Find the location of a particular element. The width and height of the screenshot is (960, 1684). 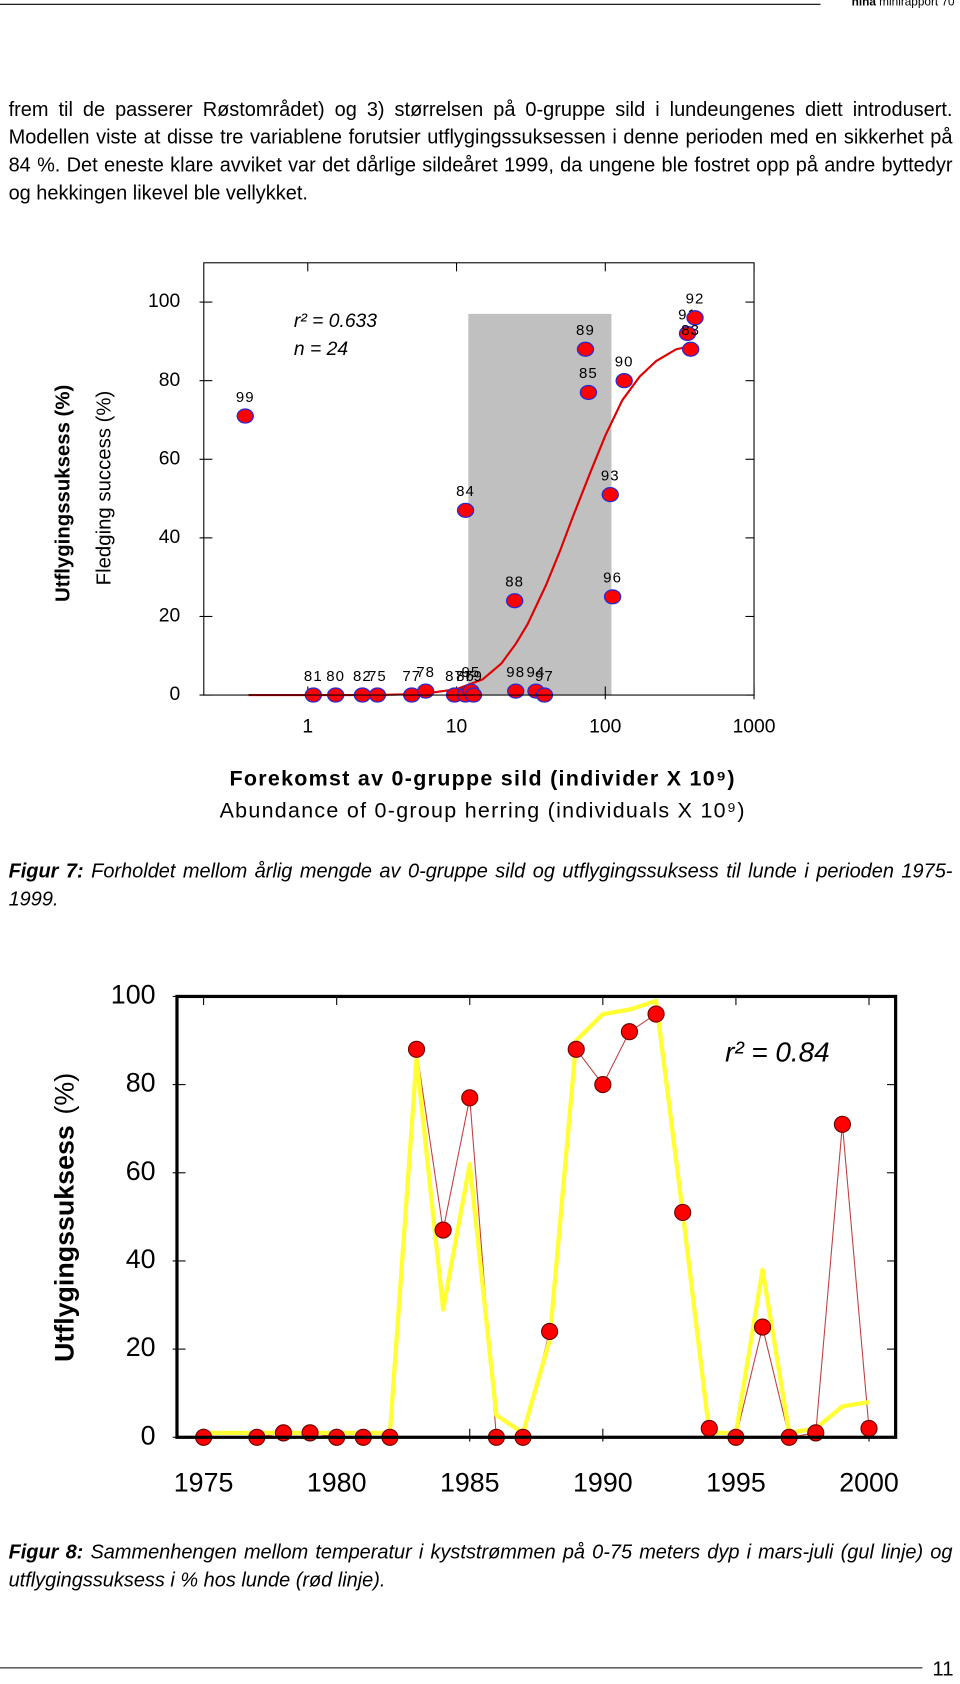

annotation: n = 24 is located at coordinates (321, 349).